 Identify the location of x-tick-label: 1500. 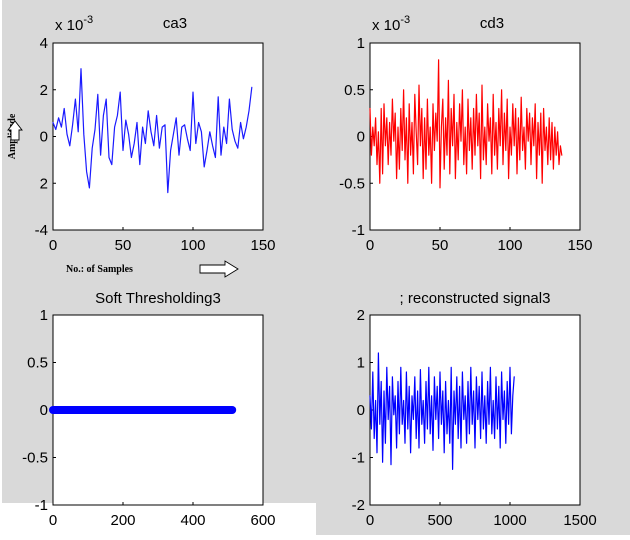
(579, 520).